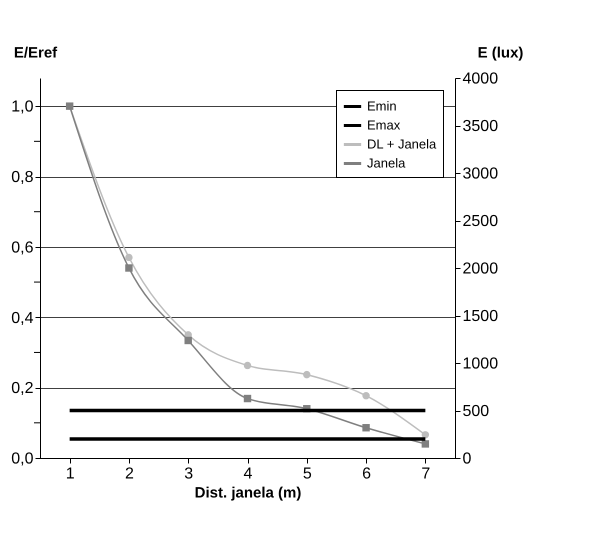 This screenshot has width=608, height=549. Describe the element at coordinates (367, 474) in the screenshot. I see `x-tick-label: 6` at that location.